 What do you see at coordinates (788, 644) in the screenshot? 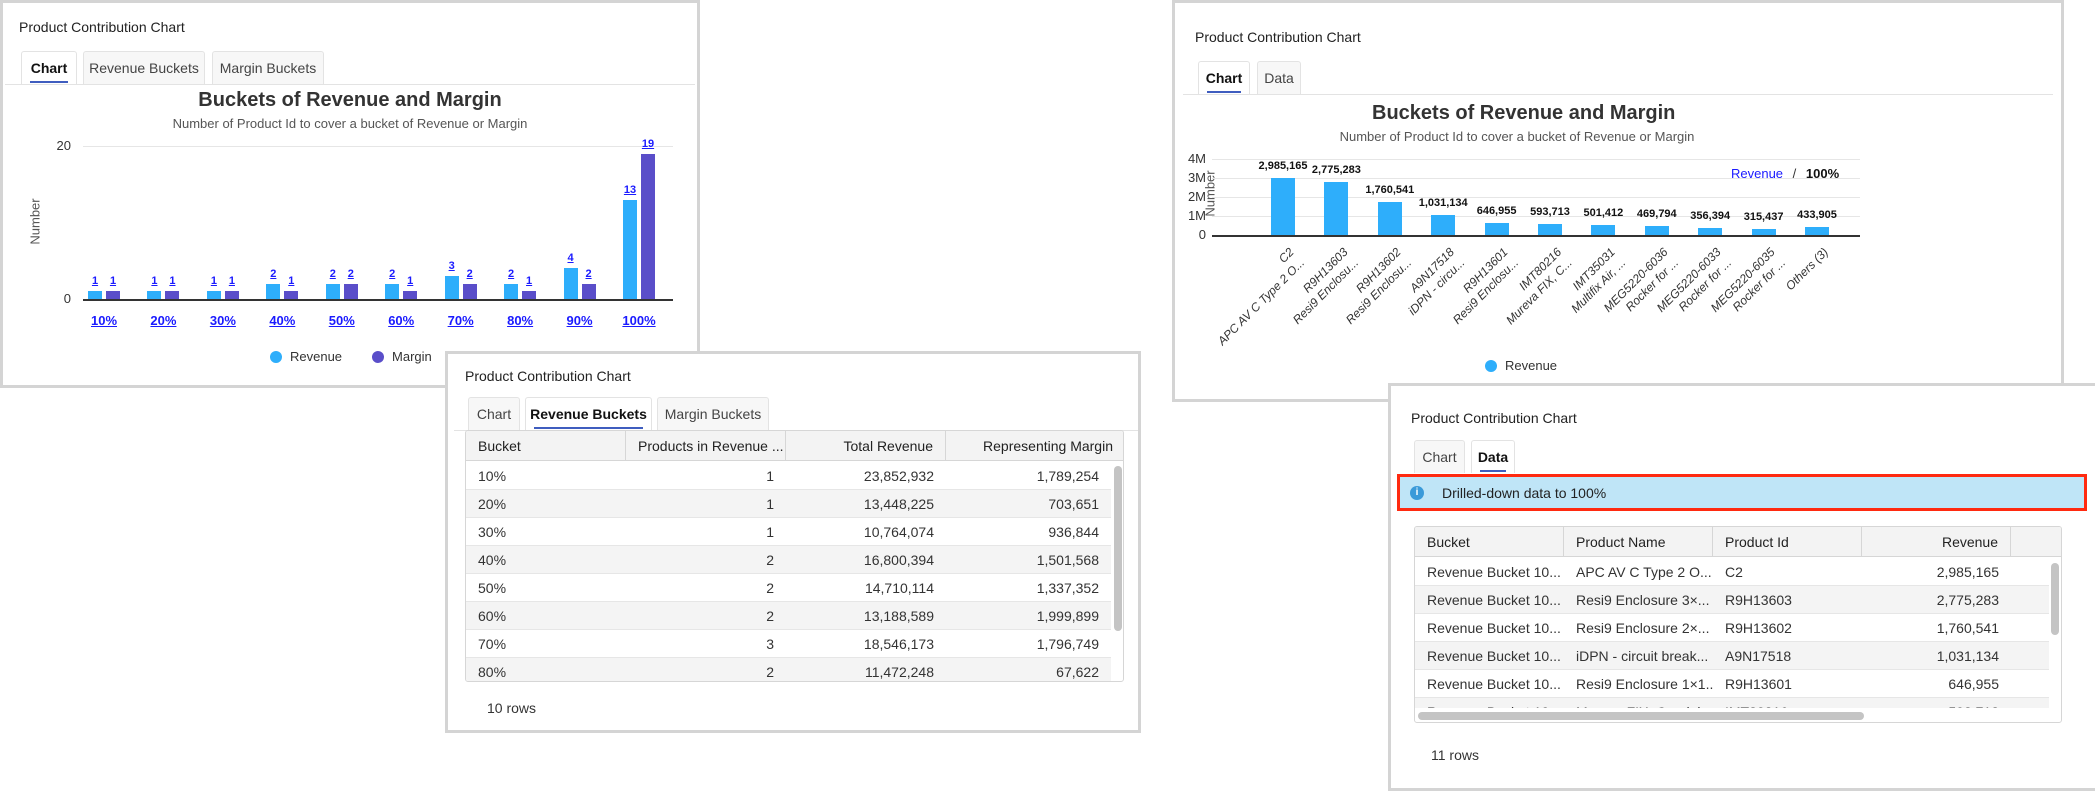
I see `table-row: 70% 3 18,546,173 1,796,749` at bounding box center [788, 644].